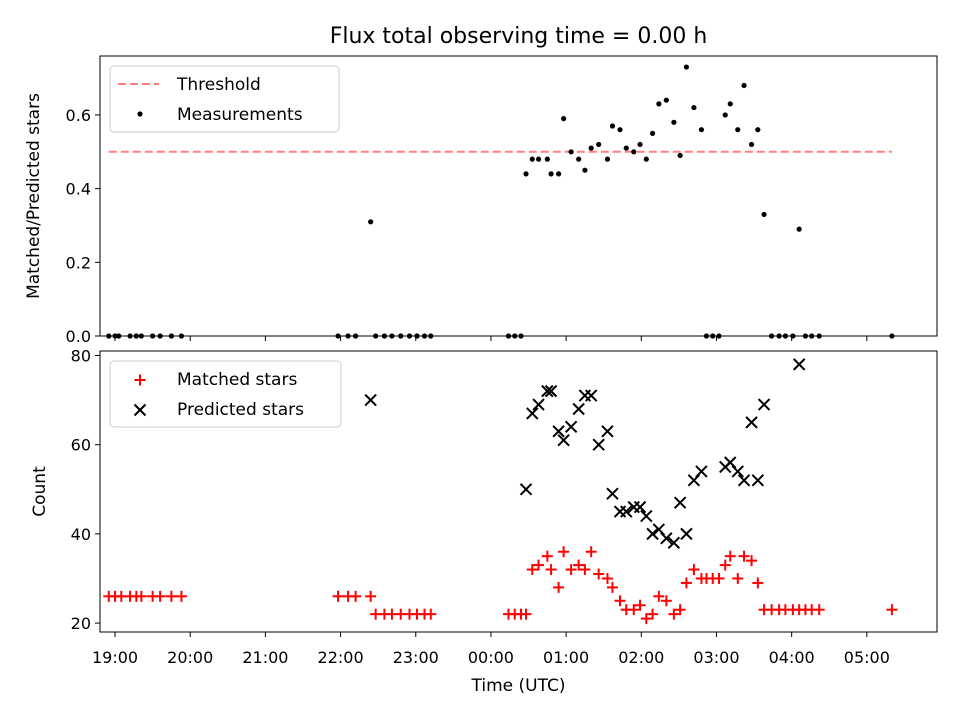 This screenshot has width=960, height=720. I want to click on top-y-tick-label: 0.2, so click(78, 262).